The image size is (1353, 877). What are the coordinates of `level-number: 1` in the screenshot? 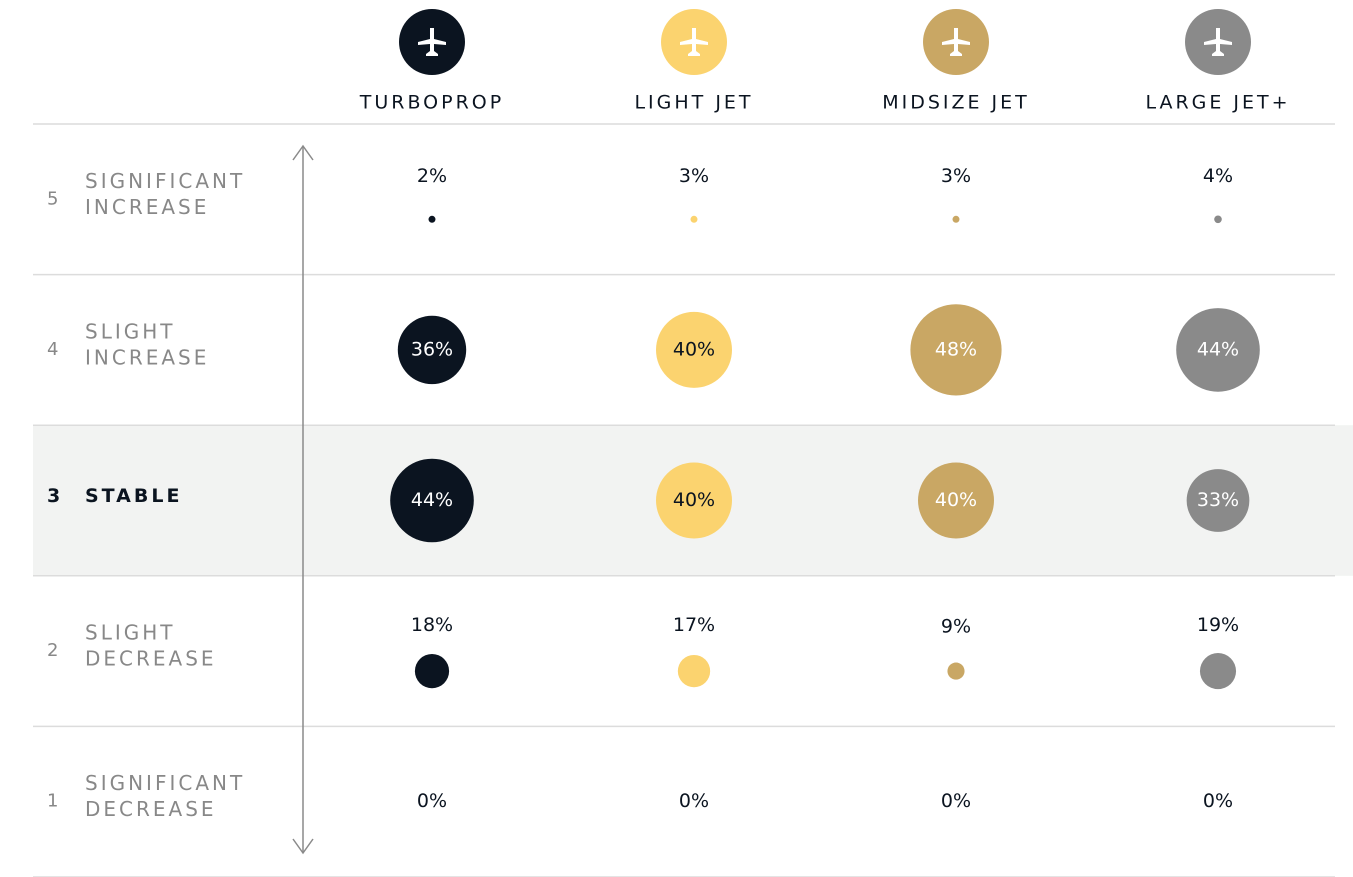 It's located at (52, 801).